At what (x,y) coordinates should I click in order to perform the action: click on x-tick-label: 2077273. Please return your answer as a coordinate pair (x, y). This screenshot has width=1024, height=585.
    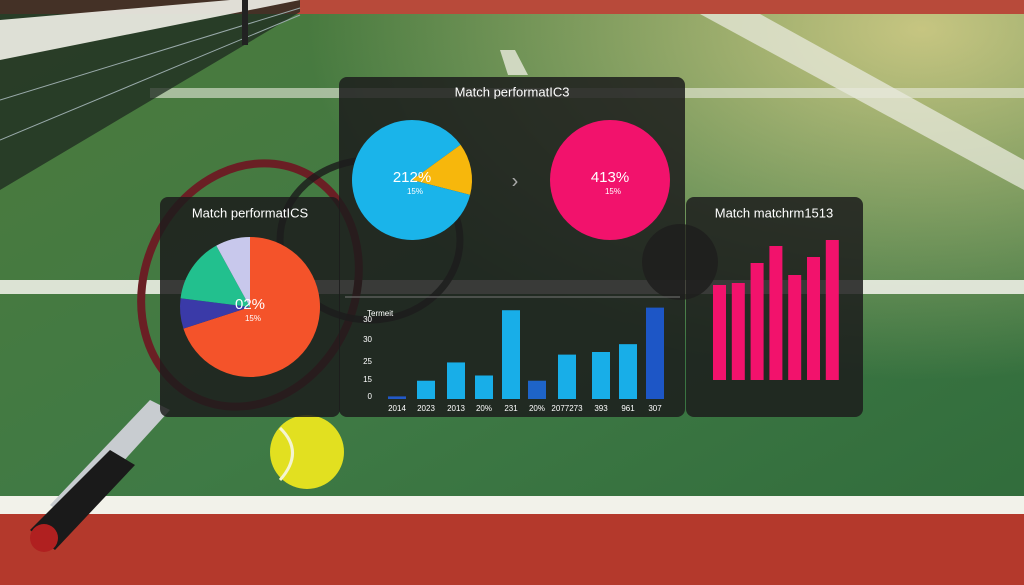
    Looking at the image, I should click on (567, 408).